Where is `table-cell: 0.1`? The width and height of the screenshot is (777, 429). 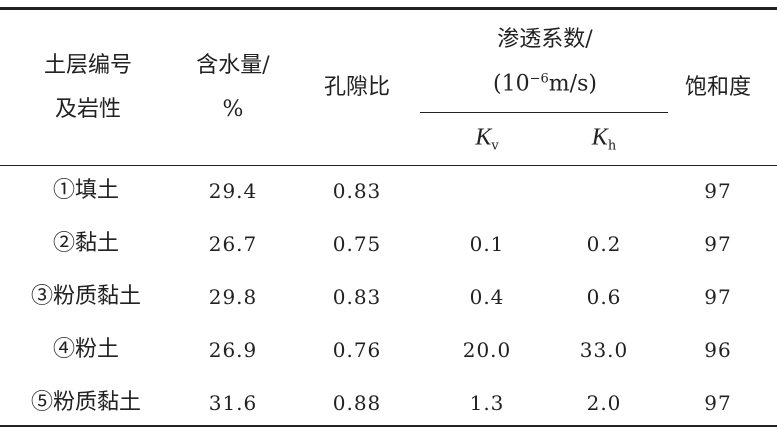
table-cell: 0.1 is located at coordinates (487, 244).